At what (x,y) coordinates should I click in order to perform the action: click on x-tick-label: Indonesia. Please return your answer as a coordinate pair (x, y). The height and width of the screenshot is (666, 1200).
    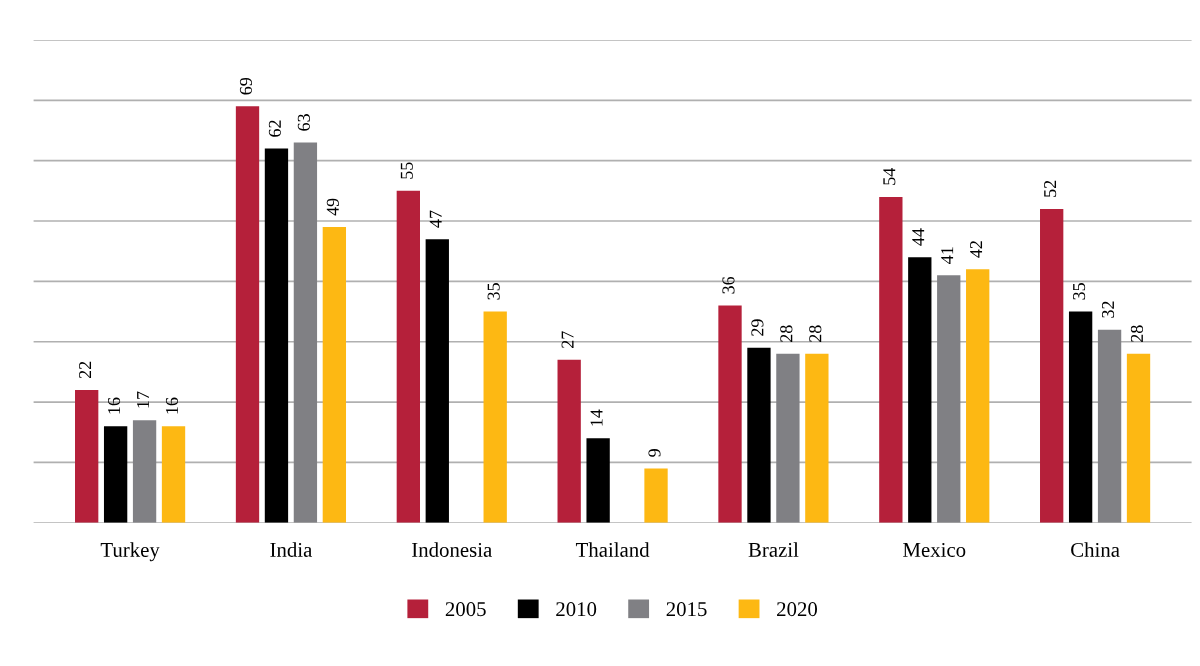
    Looking at the image, I should click on (452, 549).